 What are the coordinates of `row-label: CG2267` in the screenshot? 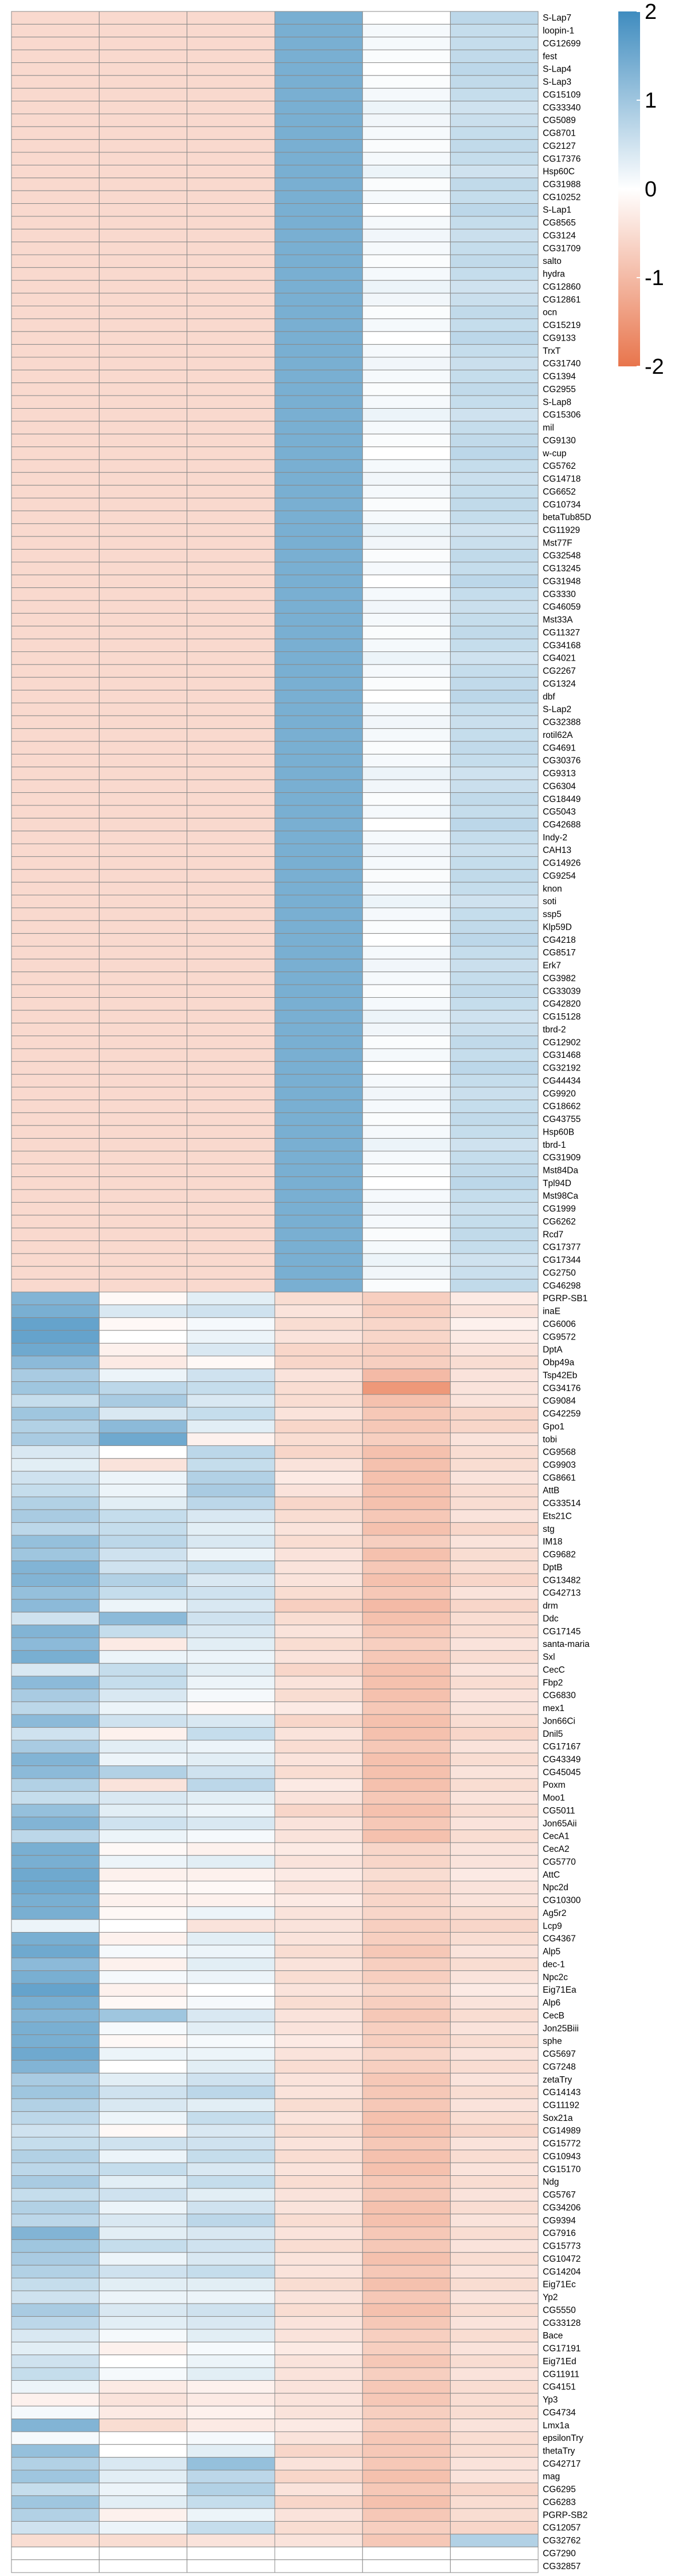 It's located at (559, 671).